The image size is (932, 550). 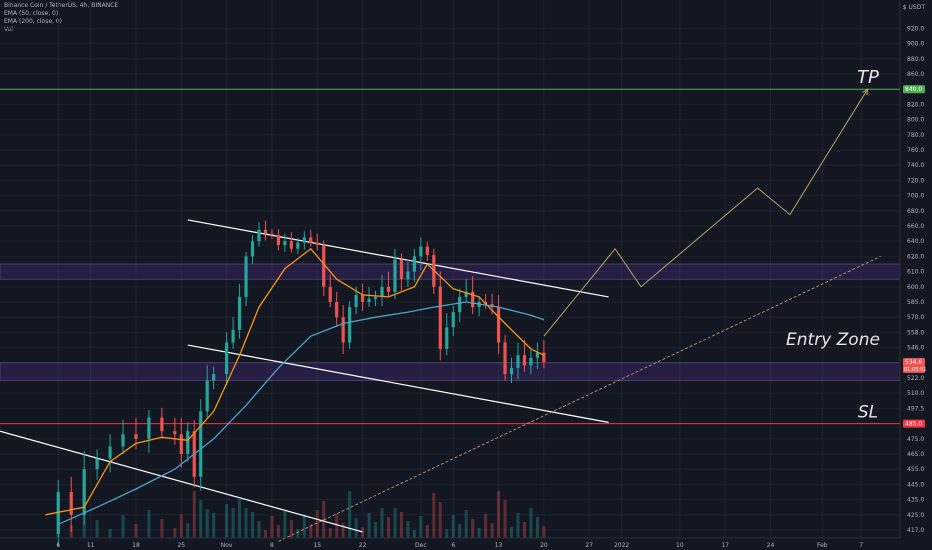 I want to click on volume-bars, so click(x=301, y=514).